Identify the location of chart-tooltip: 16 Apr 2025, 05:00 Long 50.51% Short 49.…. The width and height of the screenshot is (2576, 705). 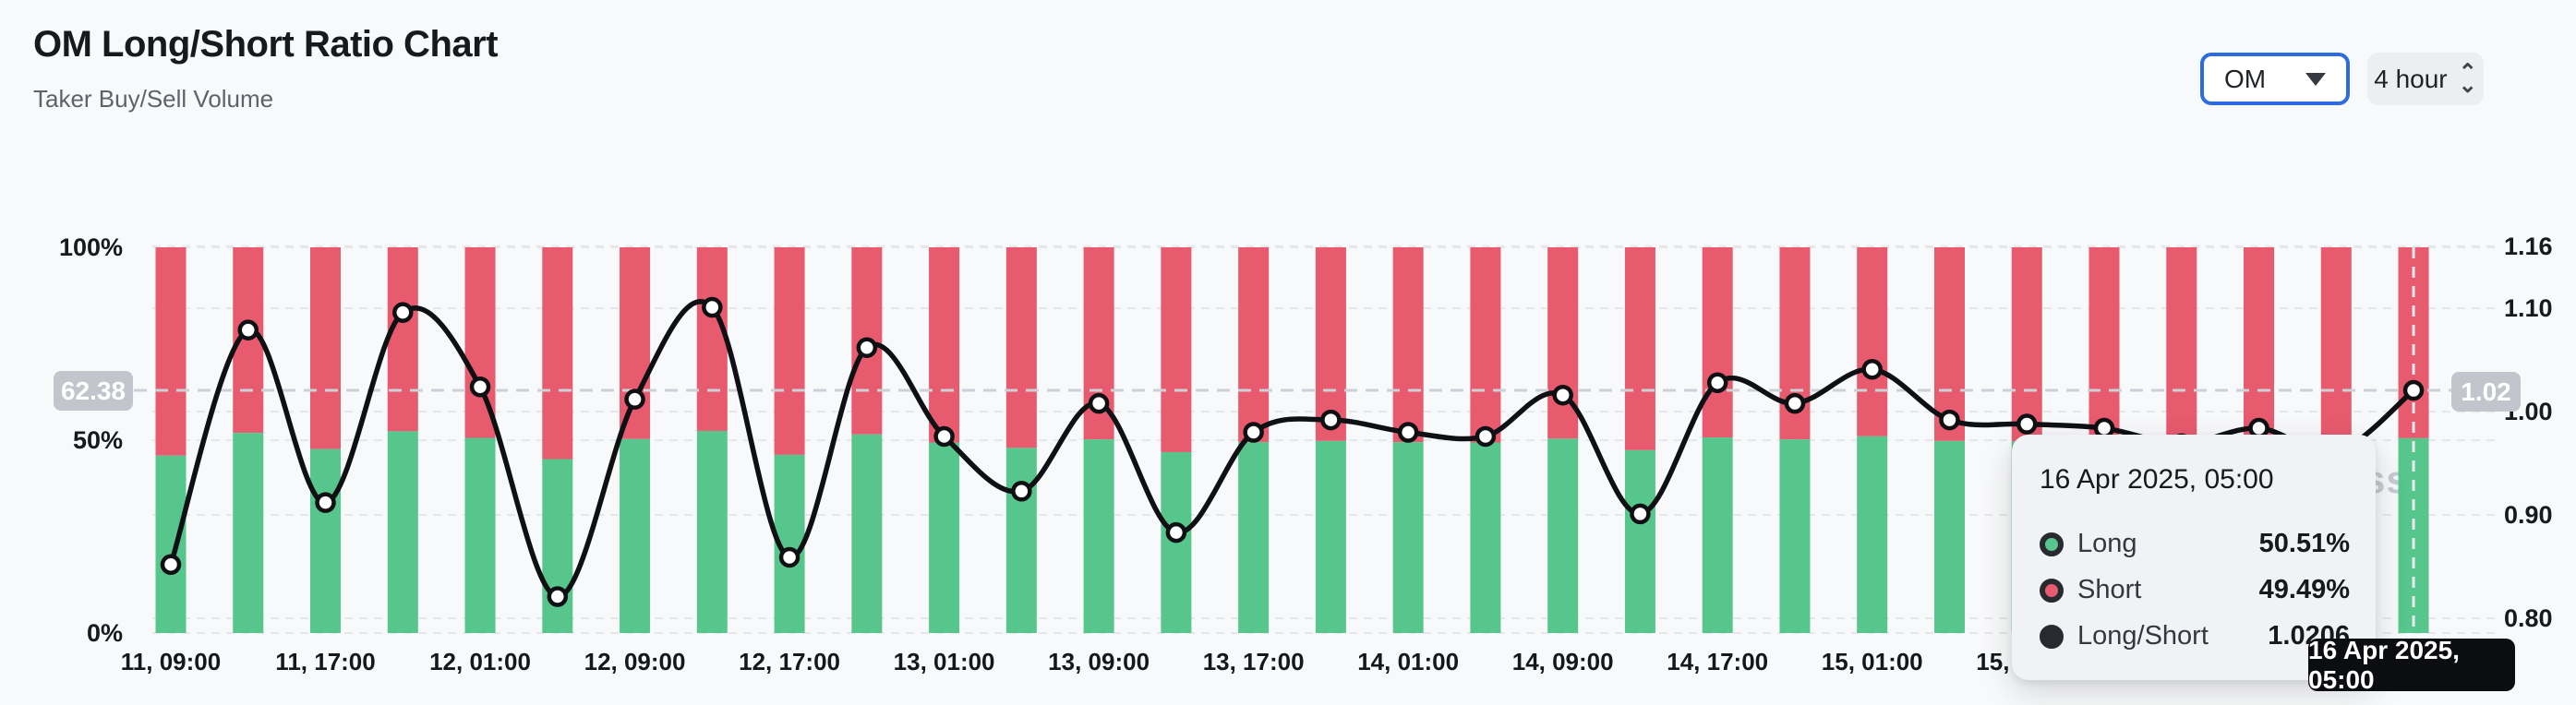
(2194, 557).